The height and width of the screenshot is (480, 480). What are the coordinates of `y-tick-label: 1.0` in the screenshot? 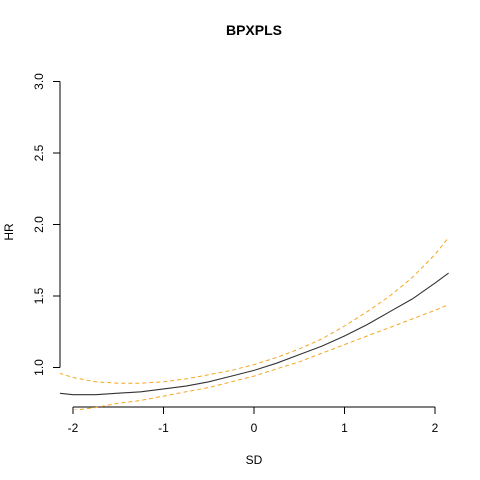 It's located at (39, 367).